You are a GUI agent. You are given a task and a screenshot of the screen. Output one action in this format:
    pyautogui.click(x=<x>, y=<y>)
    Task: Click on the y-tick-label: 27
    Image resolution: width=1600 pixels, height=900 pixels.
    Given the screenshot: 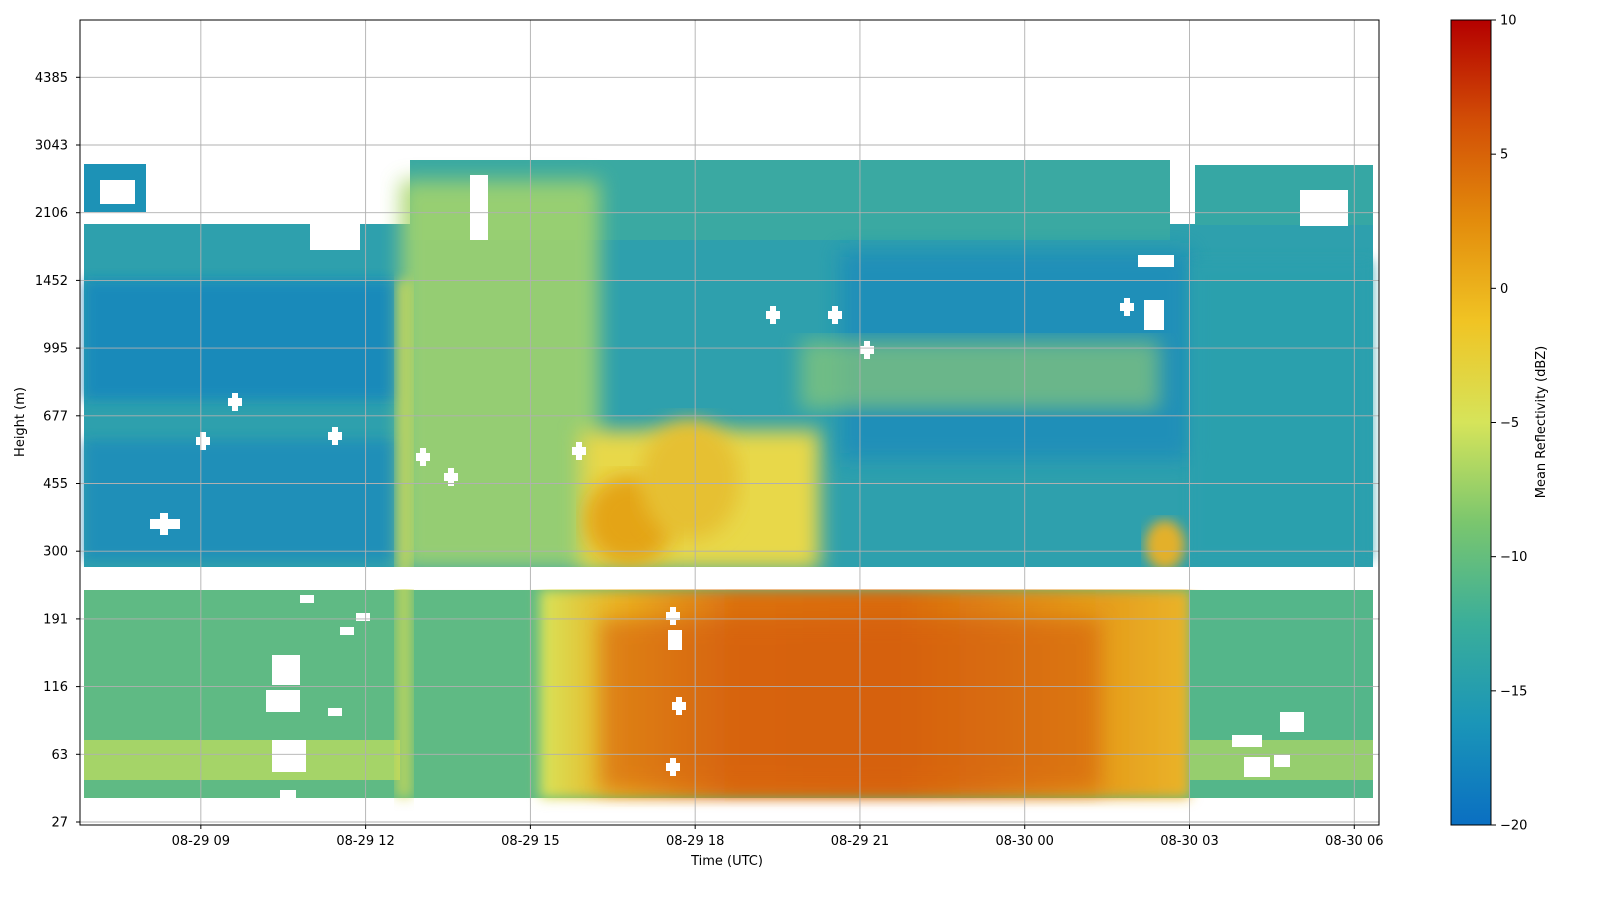 What is the action you would take?
    pyautogui.click(x=59, y=823)
    